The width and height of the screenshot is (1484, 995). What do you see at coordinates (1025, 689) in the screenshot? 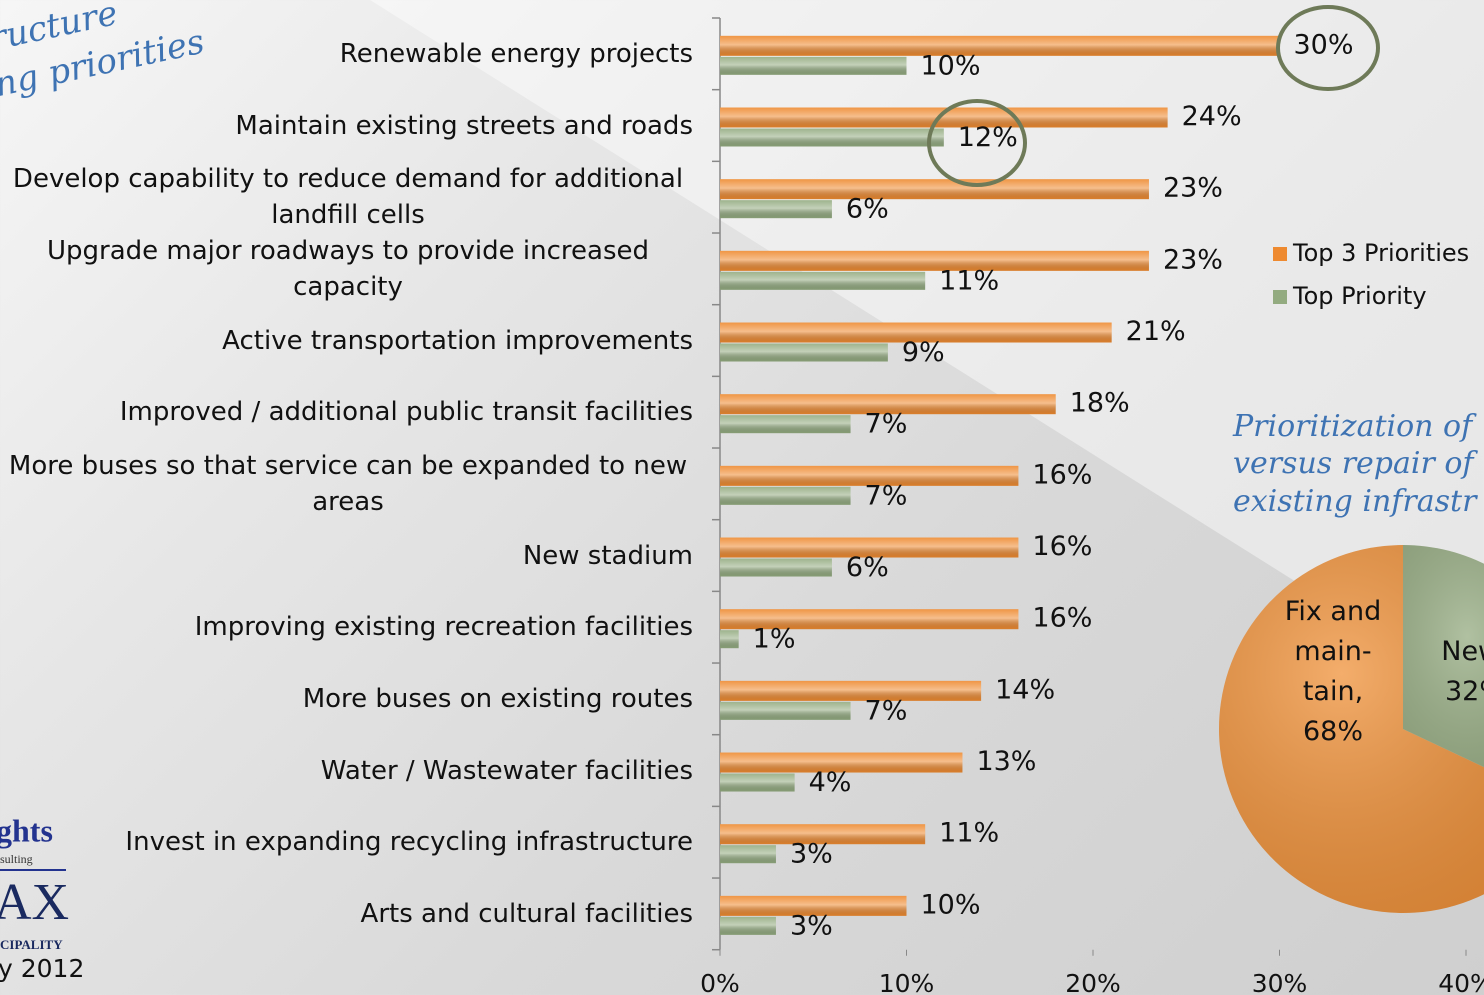
I see `value-label: 14%` at bounding box center [1025, 689].